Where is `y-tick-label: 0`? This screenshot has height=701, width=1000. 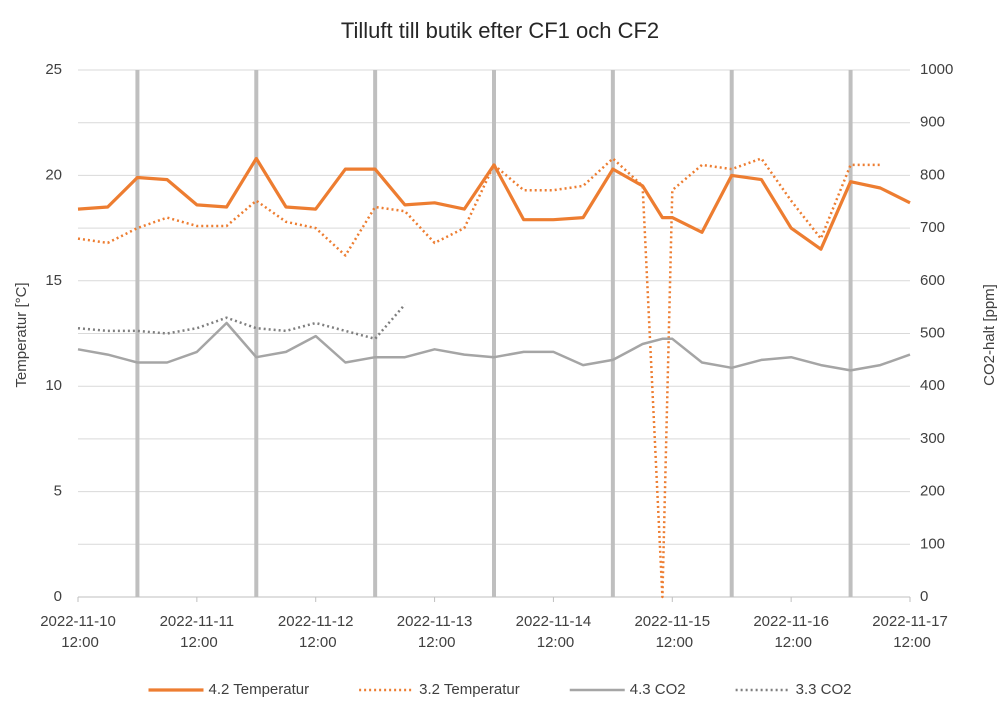 y-tick-label: 0 is located at coordinates (58, 596).